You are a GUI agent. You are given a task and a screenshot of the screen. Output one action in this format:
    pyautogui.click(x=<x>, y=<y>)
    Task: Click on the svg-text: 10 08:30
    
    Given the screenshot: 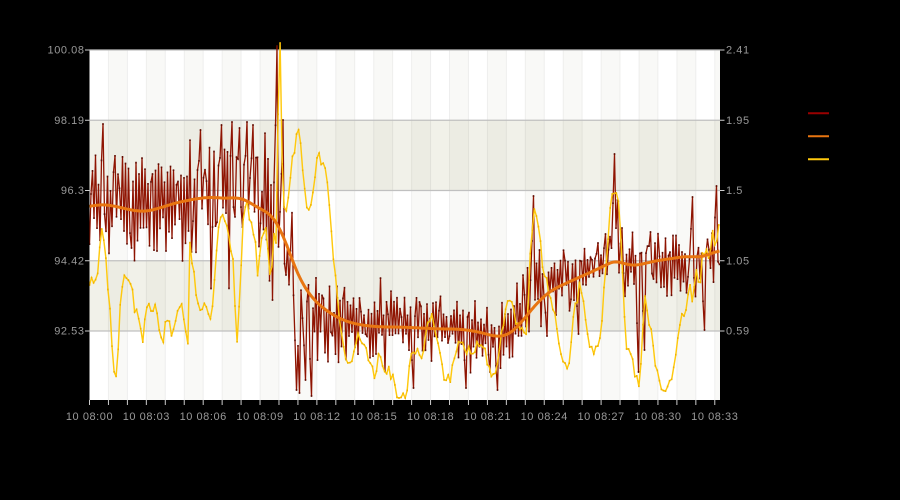 What is the action you would take?
    pyautogui.click(x=657, y=417)
    